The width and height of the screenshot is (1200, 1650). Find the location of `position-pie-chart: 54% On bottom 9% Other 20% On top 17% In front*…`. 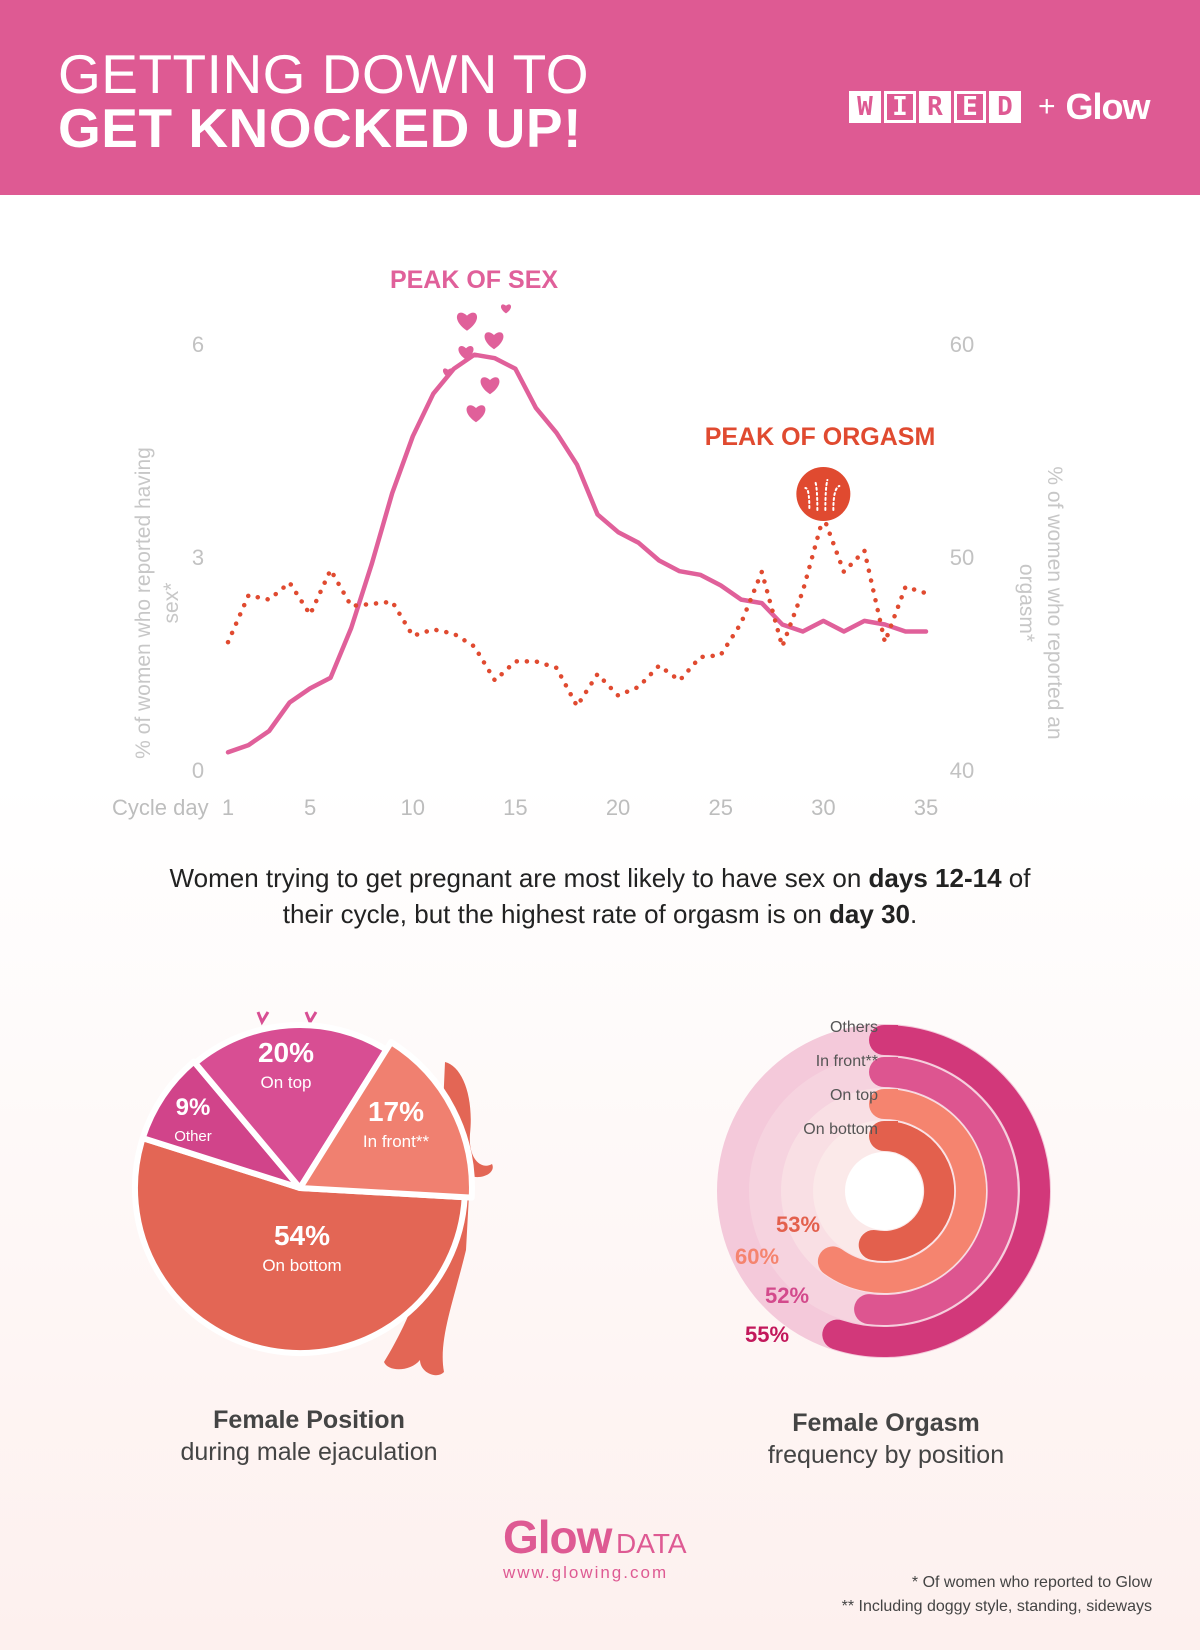

position-pie-chart: 54% On bottom 9% Other 20% On top 17% In front*… is located at coordinates (312, 1193).